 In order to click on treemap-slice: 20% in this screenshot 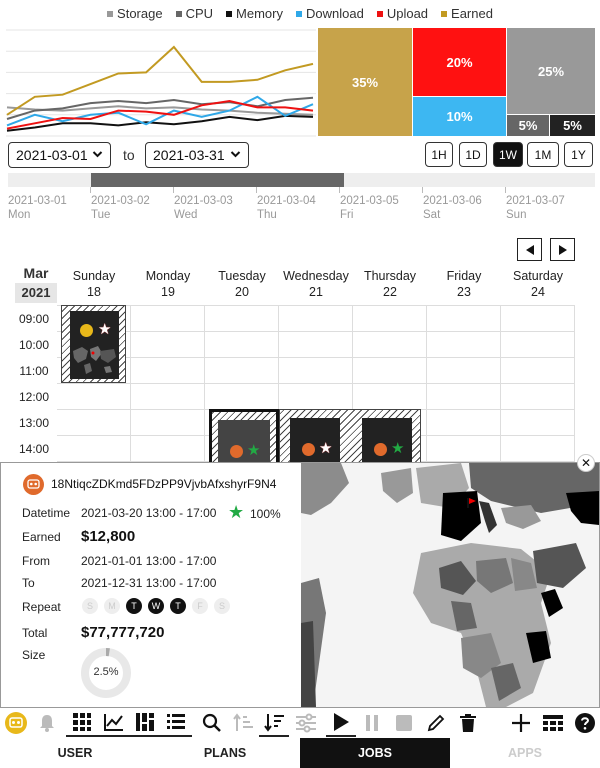, I will do `click(459, 62)`.